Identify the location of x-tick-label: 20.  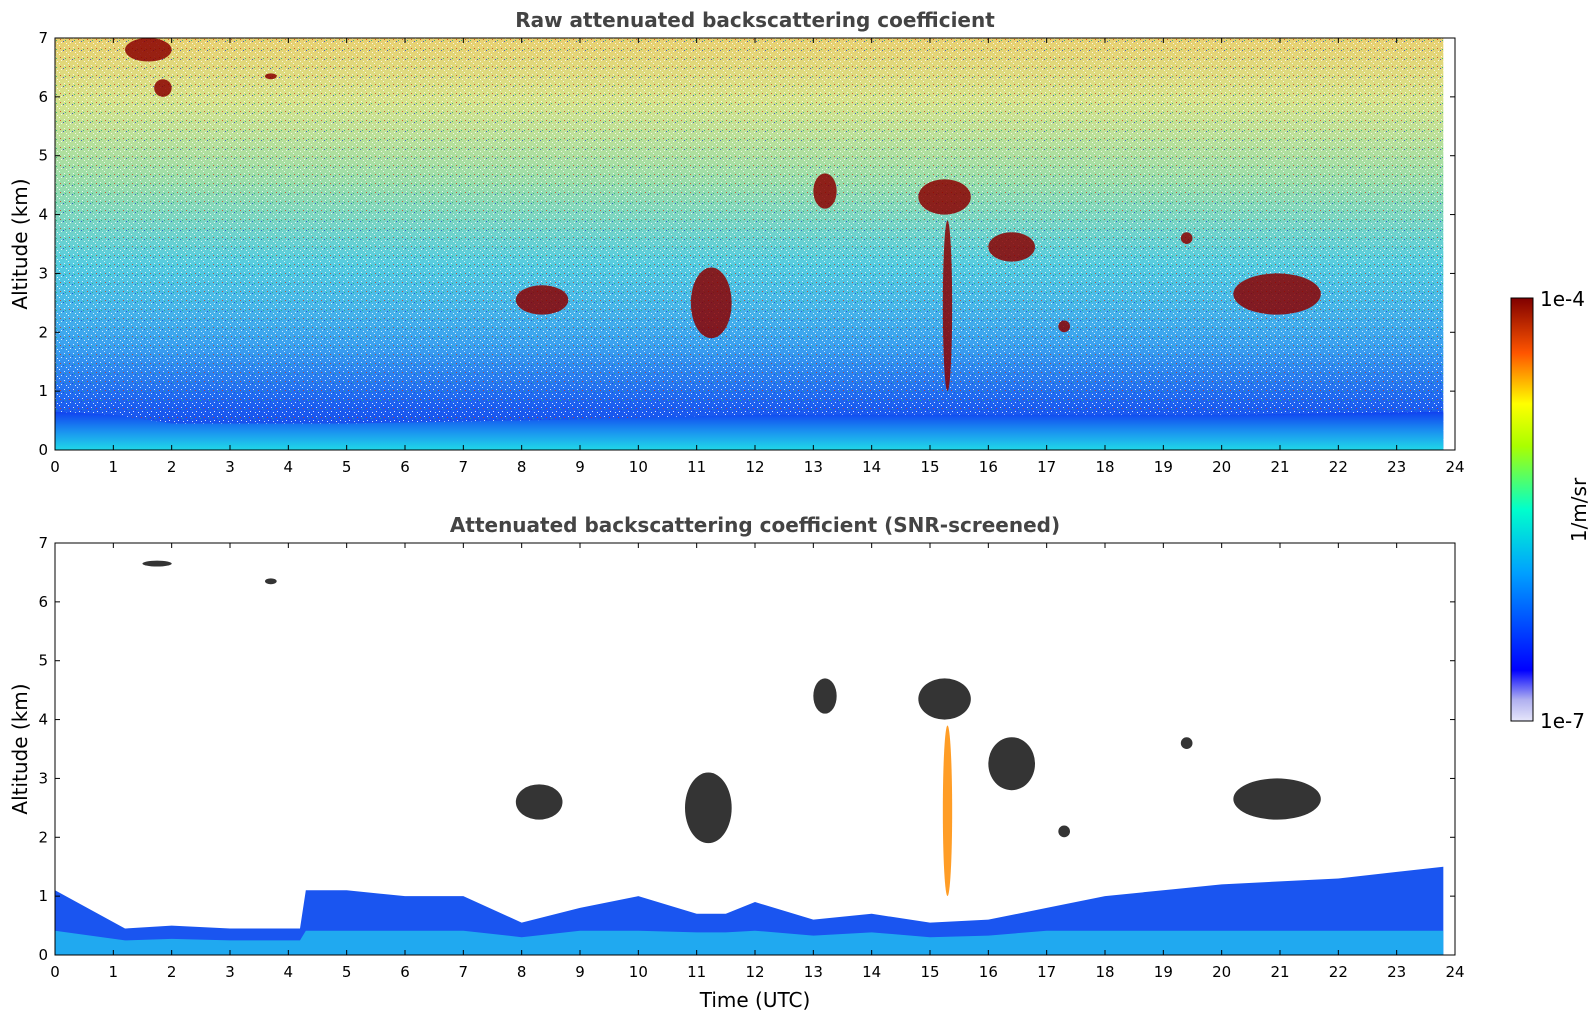
(1221, 972).